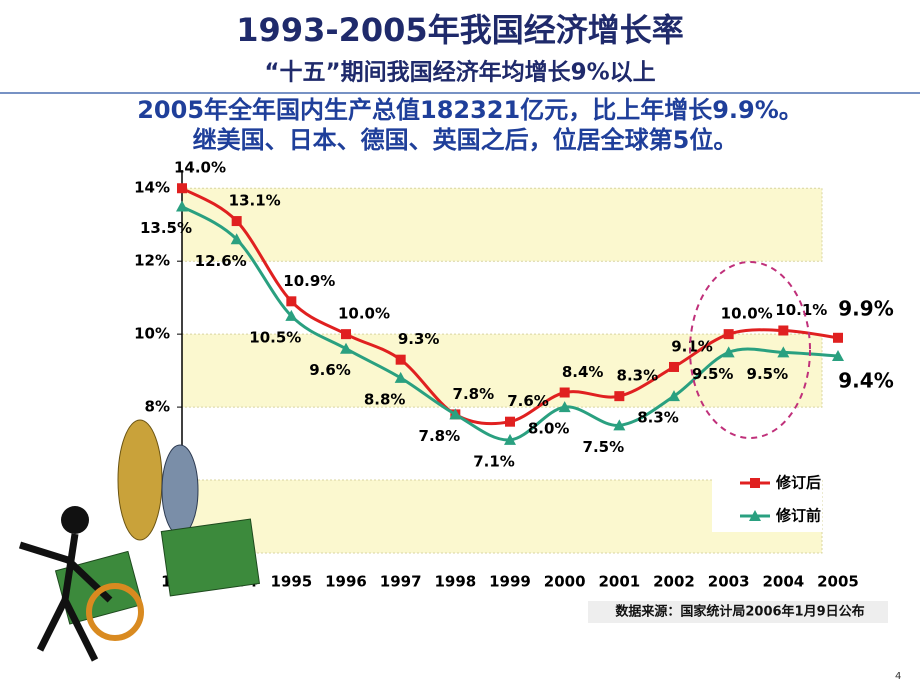 Image resolution: width=920 pixels, height=690 pixels. What do you see at coordinates (783, 582) in the screenshot?
I see `x-tick-label: 2004` at bounding box center [783, 582].